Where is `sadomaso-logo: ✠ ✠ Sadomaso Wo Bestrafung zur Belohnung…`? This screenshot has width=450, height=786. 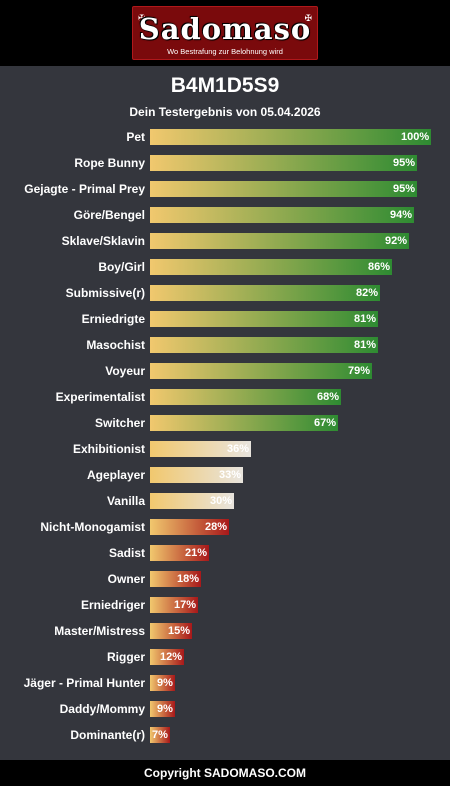
sadomaso-logo: ✠ ✠ Sadomaso Wo Bestrafung zur Belohnung… is located at coordinates (225, 33).